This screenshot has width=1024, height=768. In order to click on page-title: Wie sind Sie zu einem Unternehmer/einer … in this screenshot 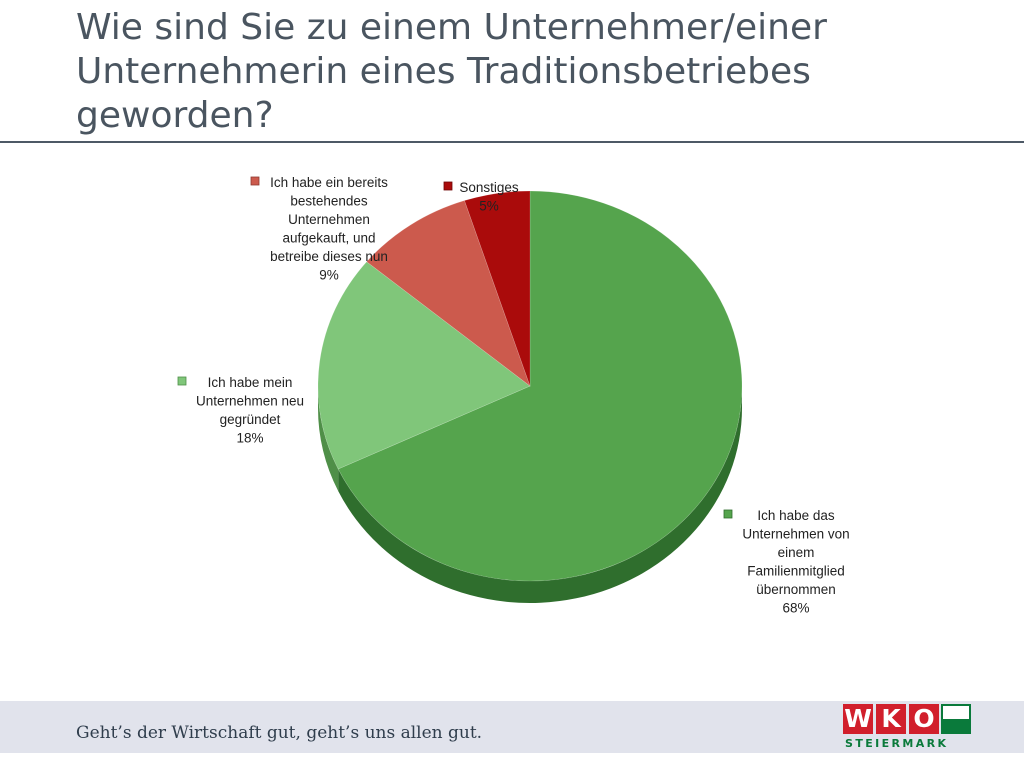, I will do `click(451, 71)`.